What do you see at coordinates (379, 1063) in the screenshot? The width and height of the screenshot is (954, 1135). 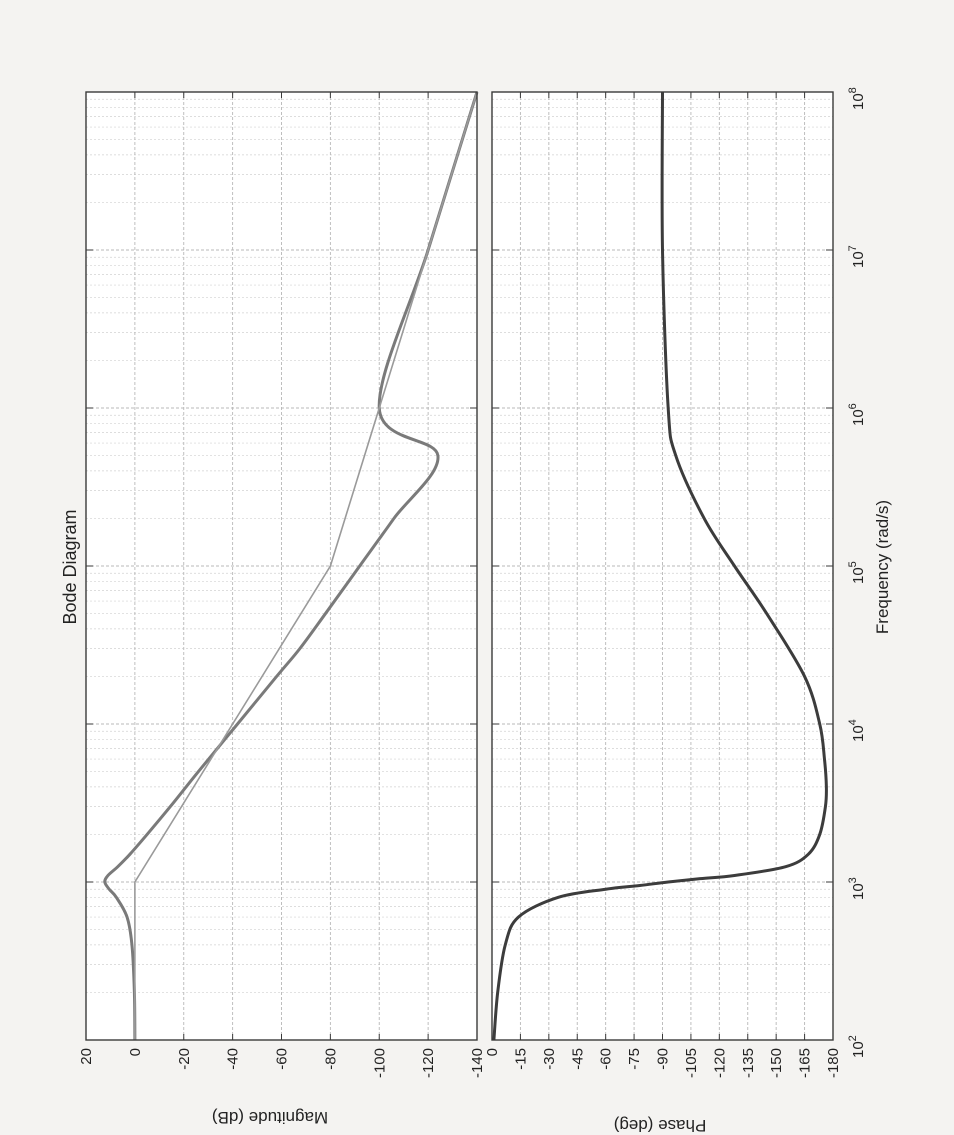 I see `magnitude-tick-label: -100` at bounding box center [379, 1063].